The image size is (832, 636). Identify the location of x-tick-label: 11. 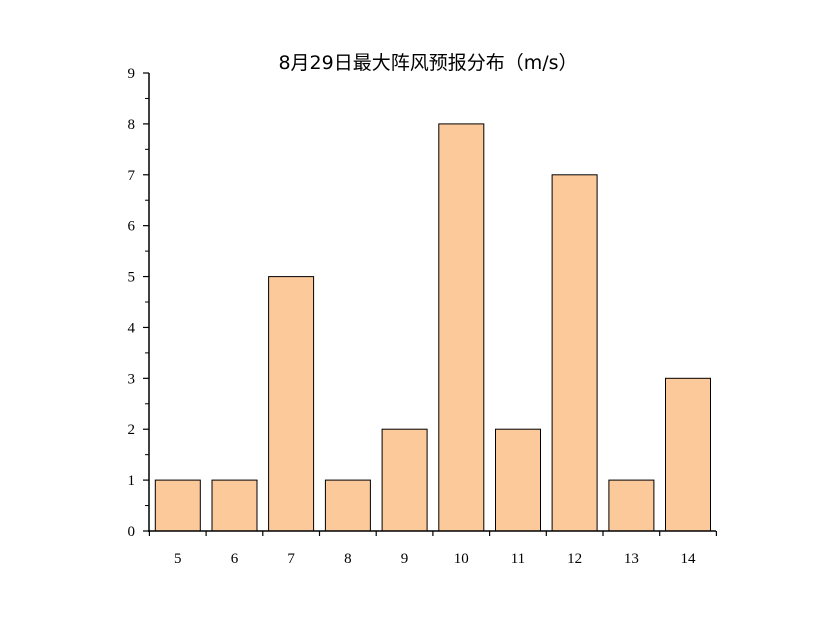
(518, 559).